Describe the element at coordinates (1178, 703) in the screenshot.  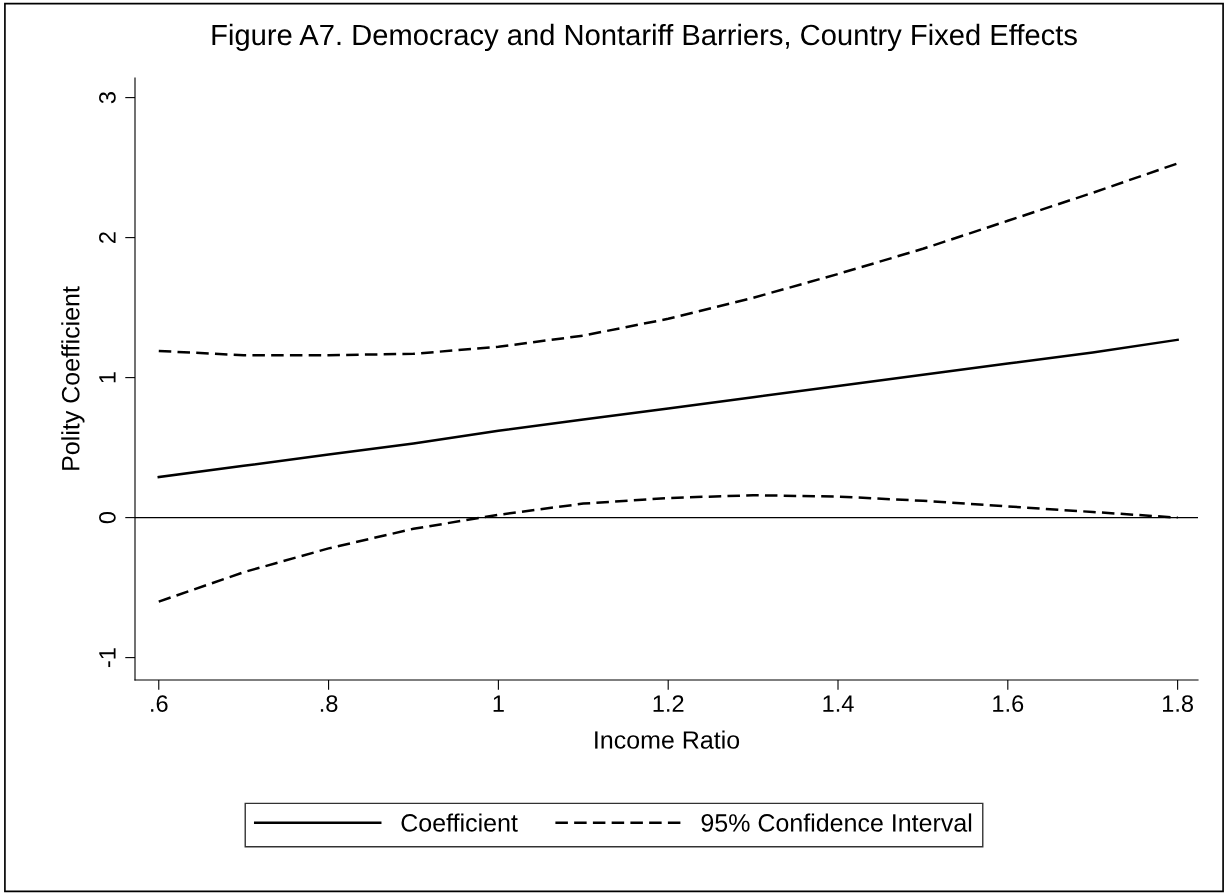
I see `x-tick-label: 1.8` at that location.